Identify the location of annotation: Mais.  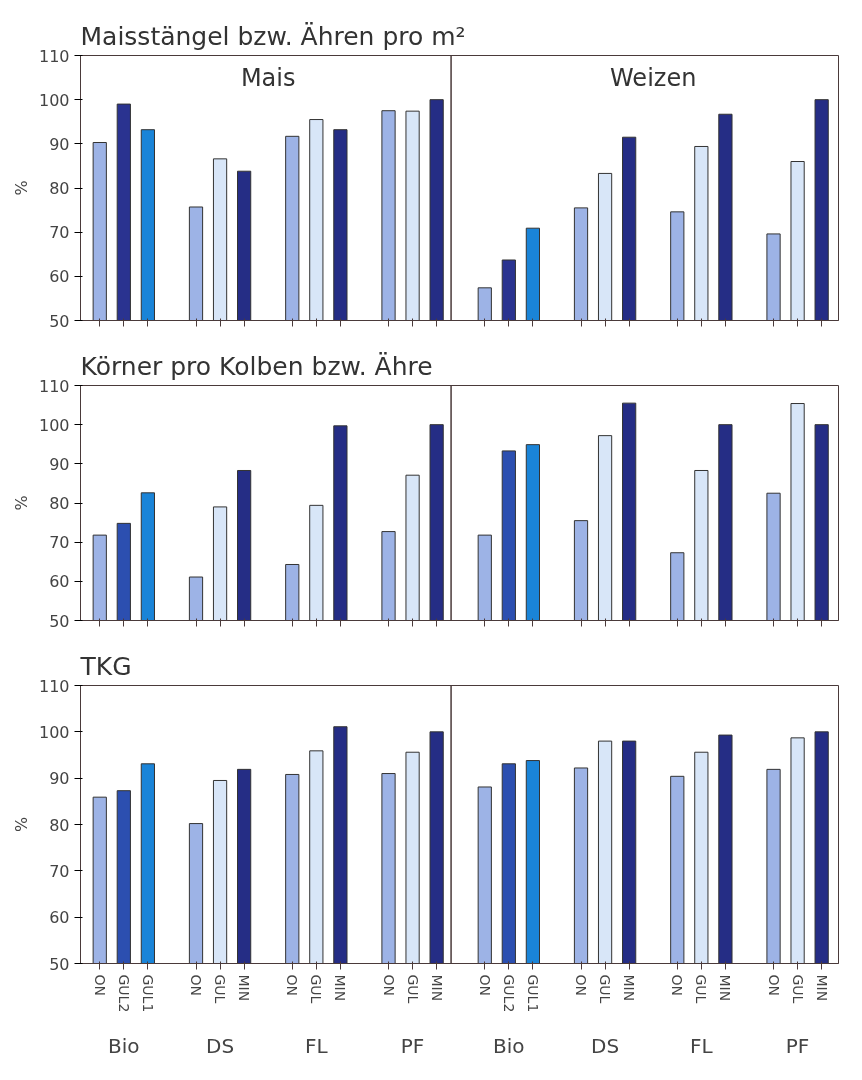
(268, 77).